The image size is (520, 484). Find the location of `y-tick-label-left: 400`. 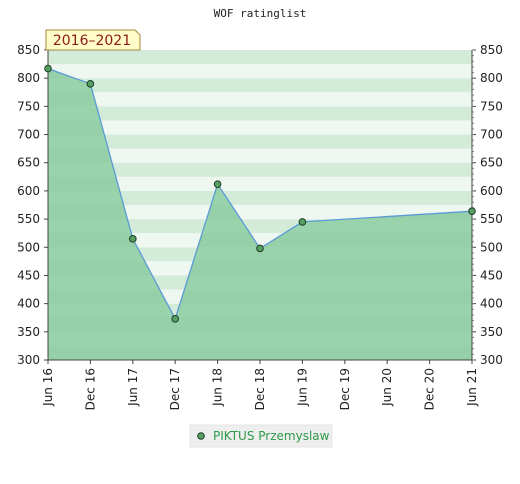

y-tick-label-left: 400 is located at coordinates (28, 304).